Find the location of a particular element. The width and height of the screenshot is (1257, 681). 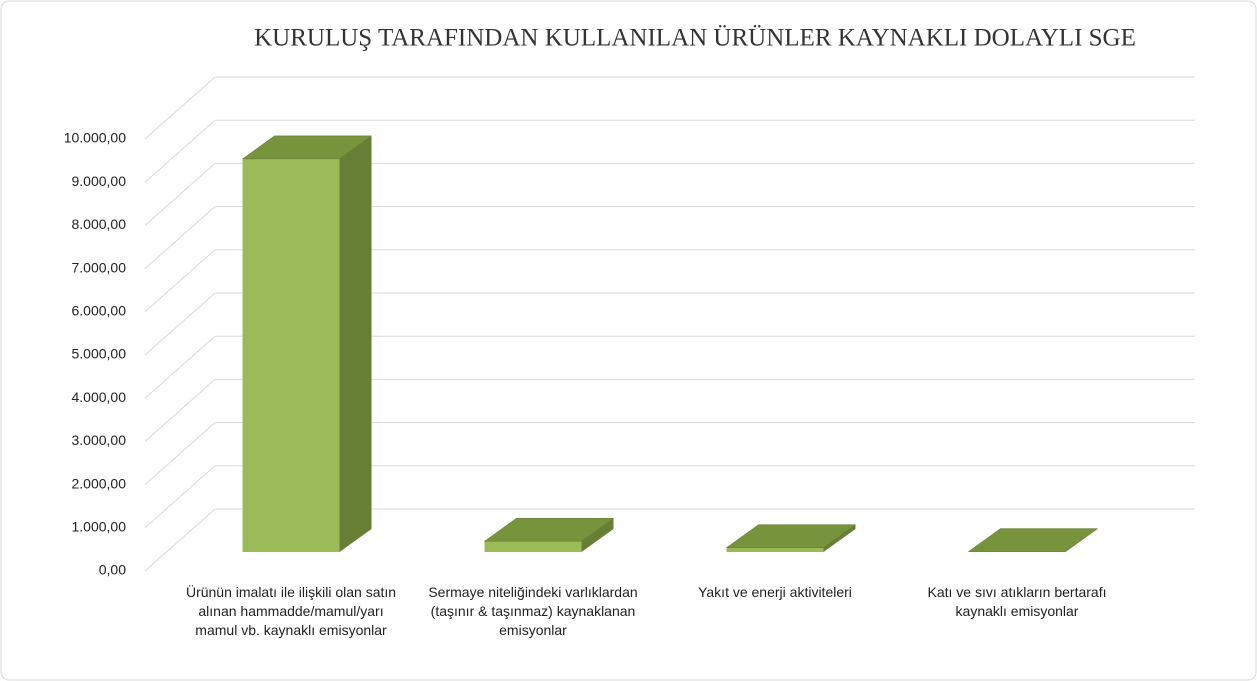

y-tick-label: 8.000,00 is located at coordinates (99, 224).